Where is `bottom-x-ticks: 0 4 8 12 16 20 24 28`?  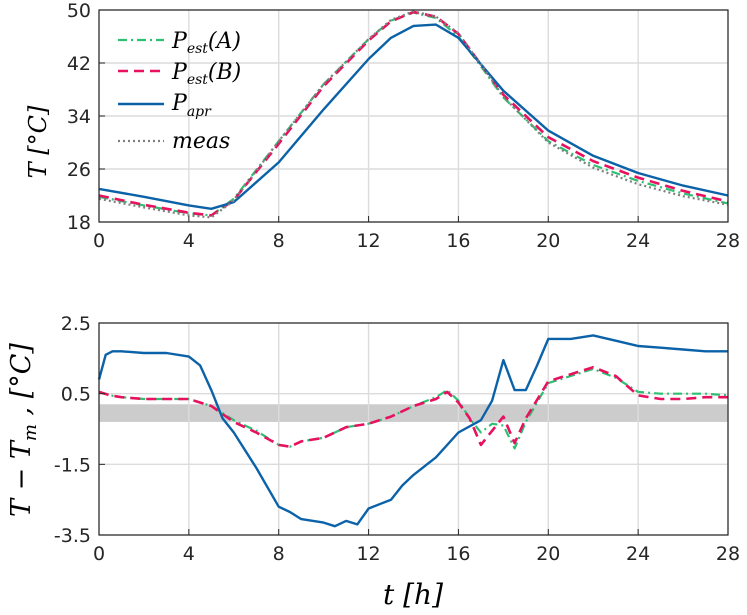
bottom-x-ticks: 0 4 8 12 16 20 24 28 is located at coordinates (416, 547).